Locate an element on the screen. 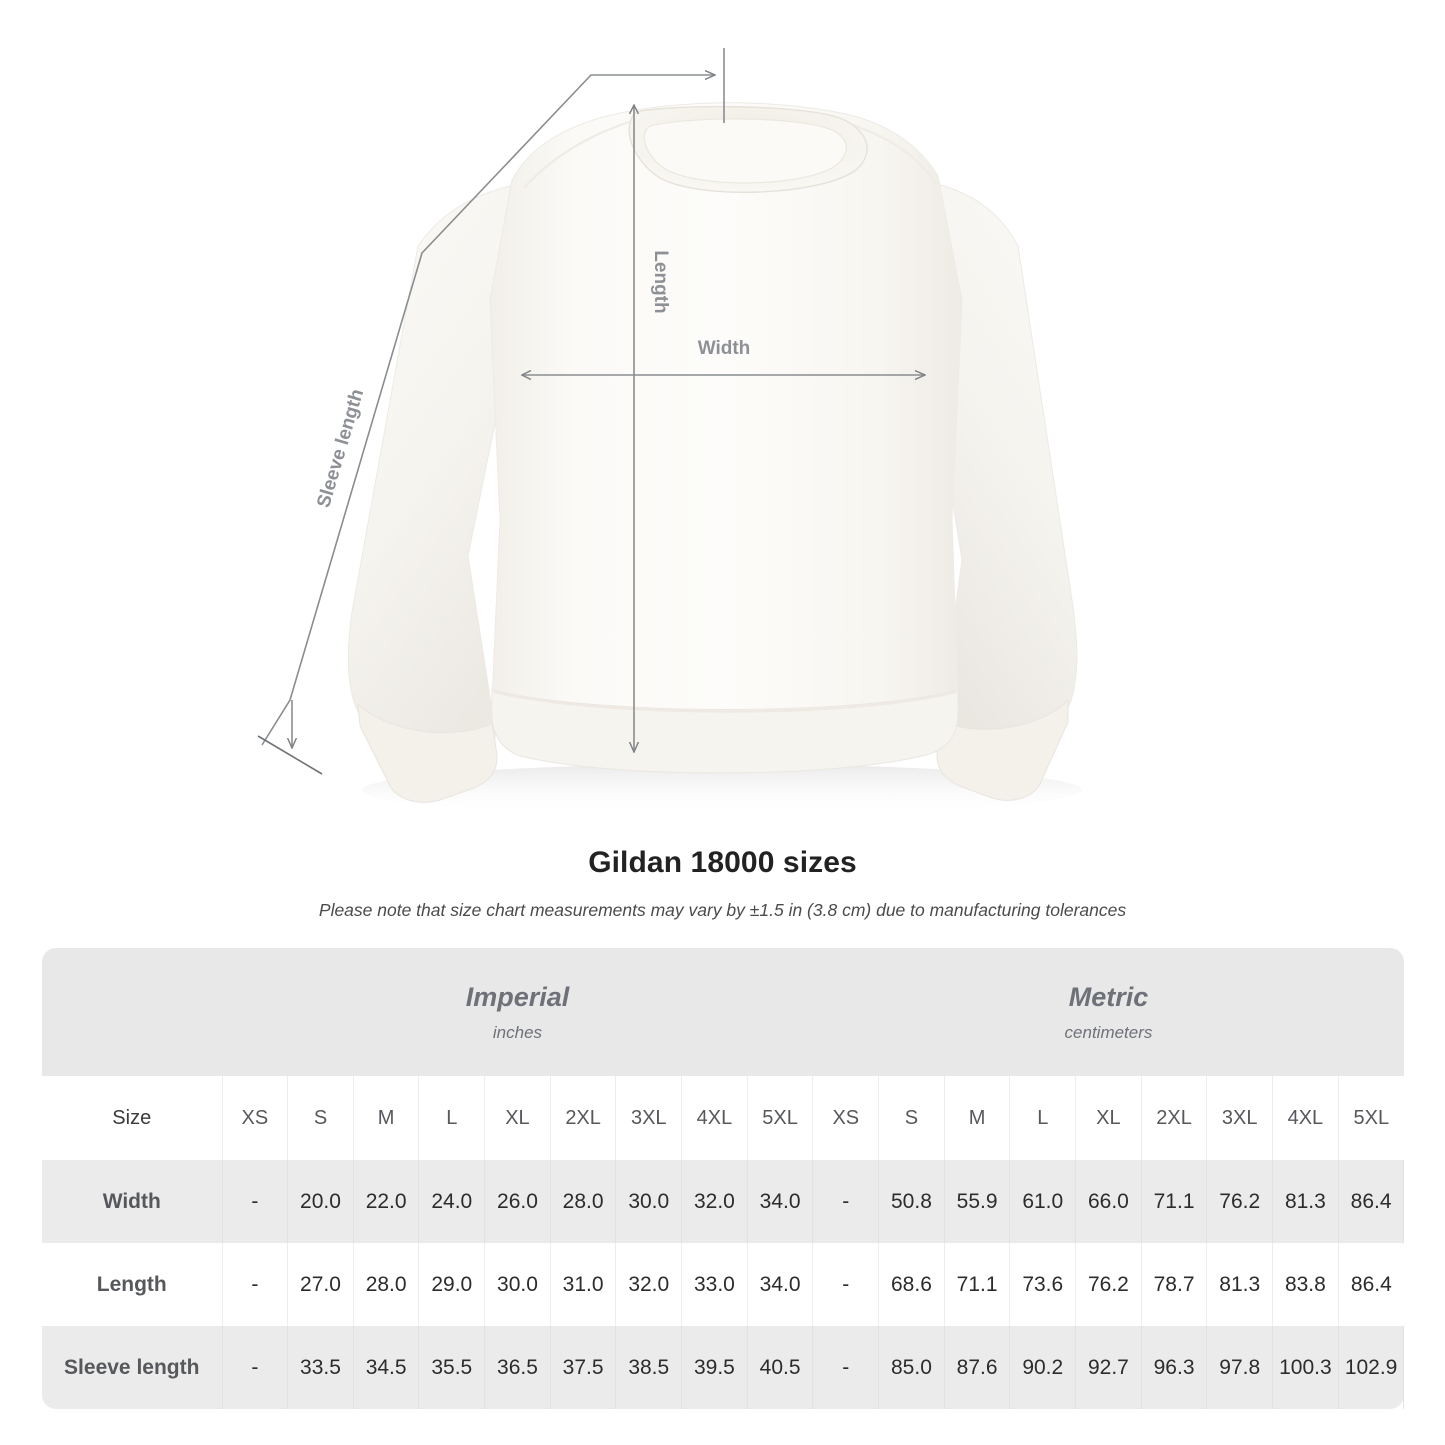 The height and width of the screenshot is (1445, 1445). collar-inner is located at coordinates (745, 151).